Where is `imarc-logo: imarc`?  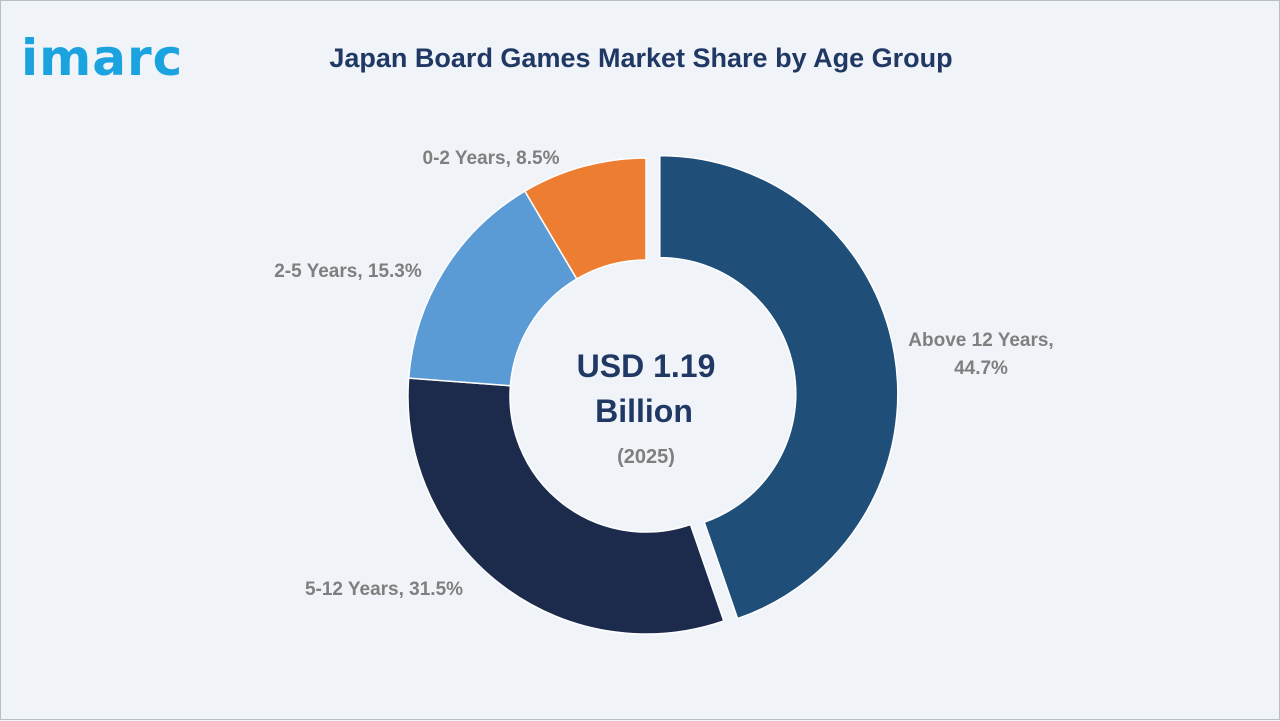
imarc-logo: imarc is located at coordinates (102, 58).